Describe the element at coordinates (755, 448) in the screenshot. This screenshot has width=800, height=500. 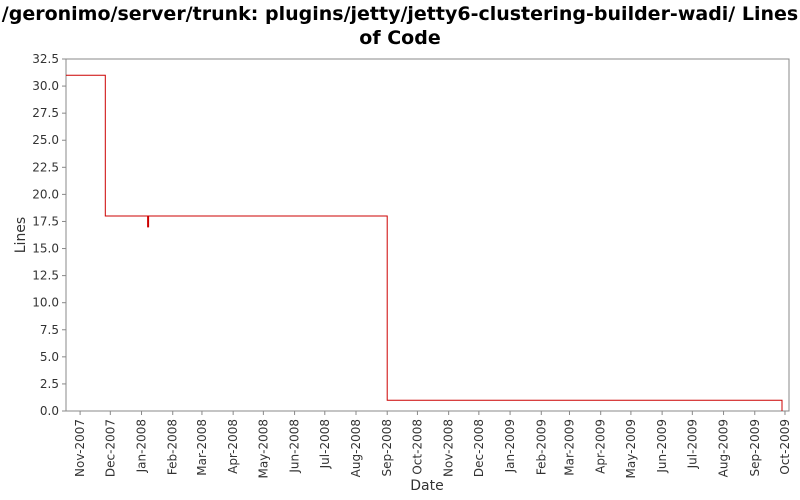
I see `x-tick-label: Sep-2009` at that location.